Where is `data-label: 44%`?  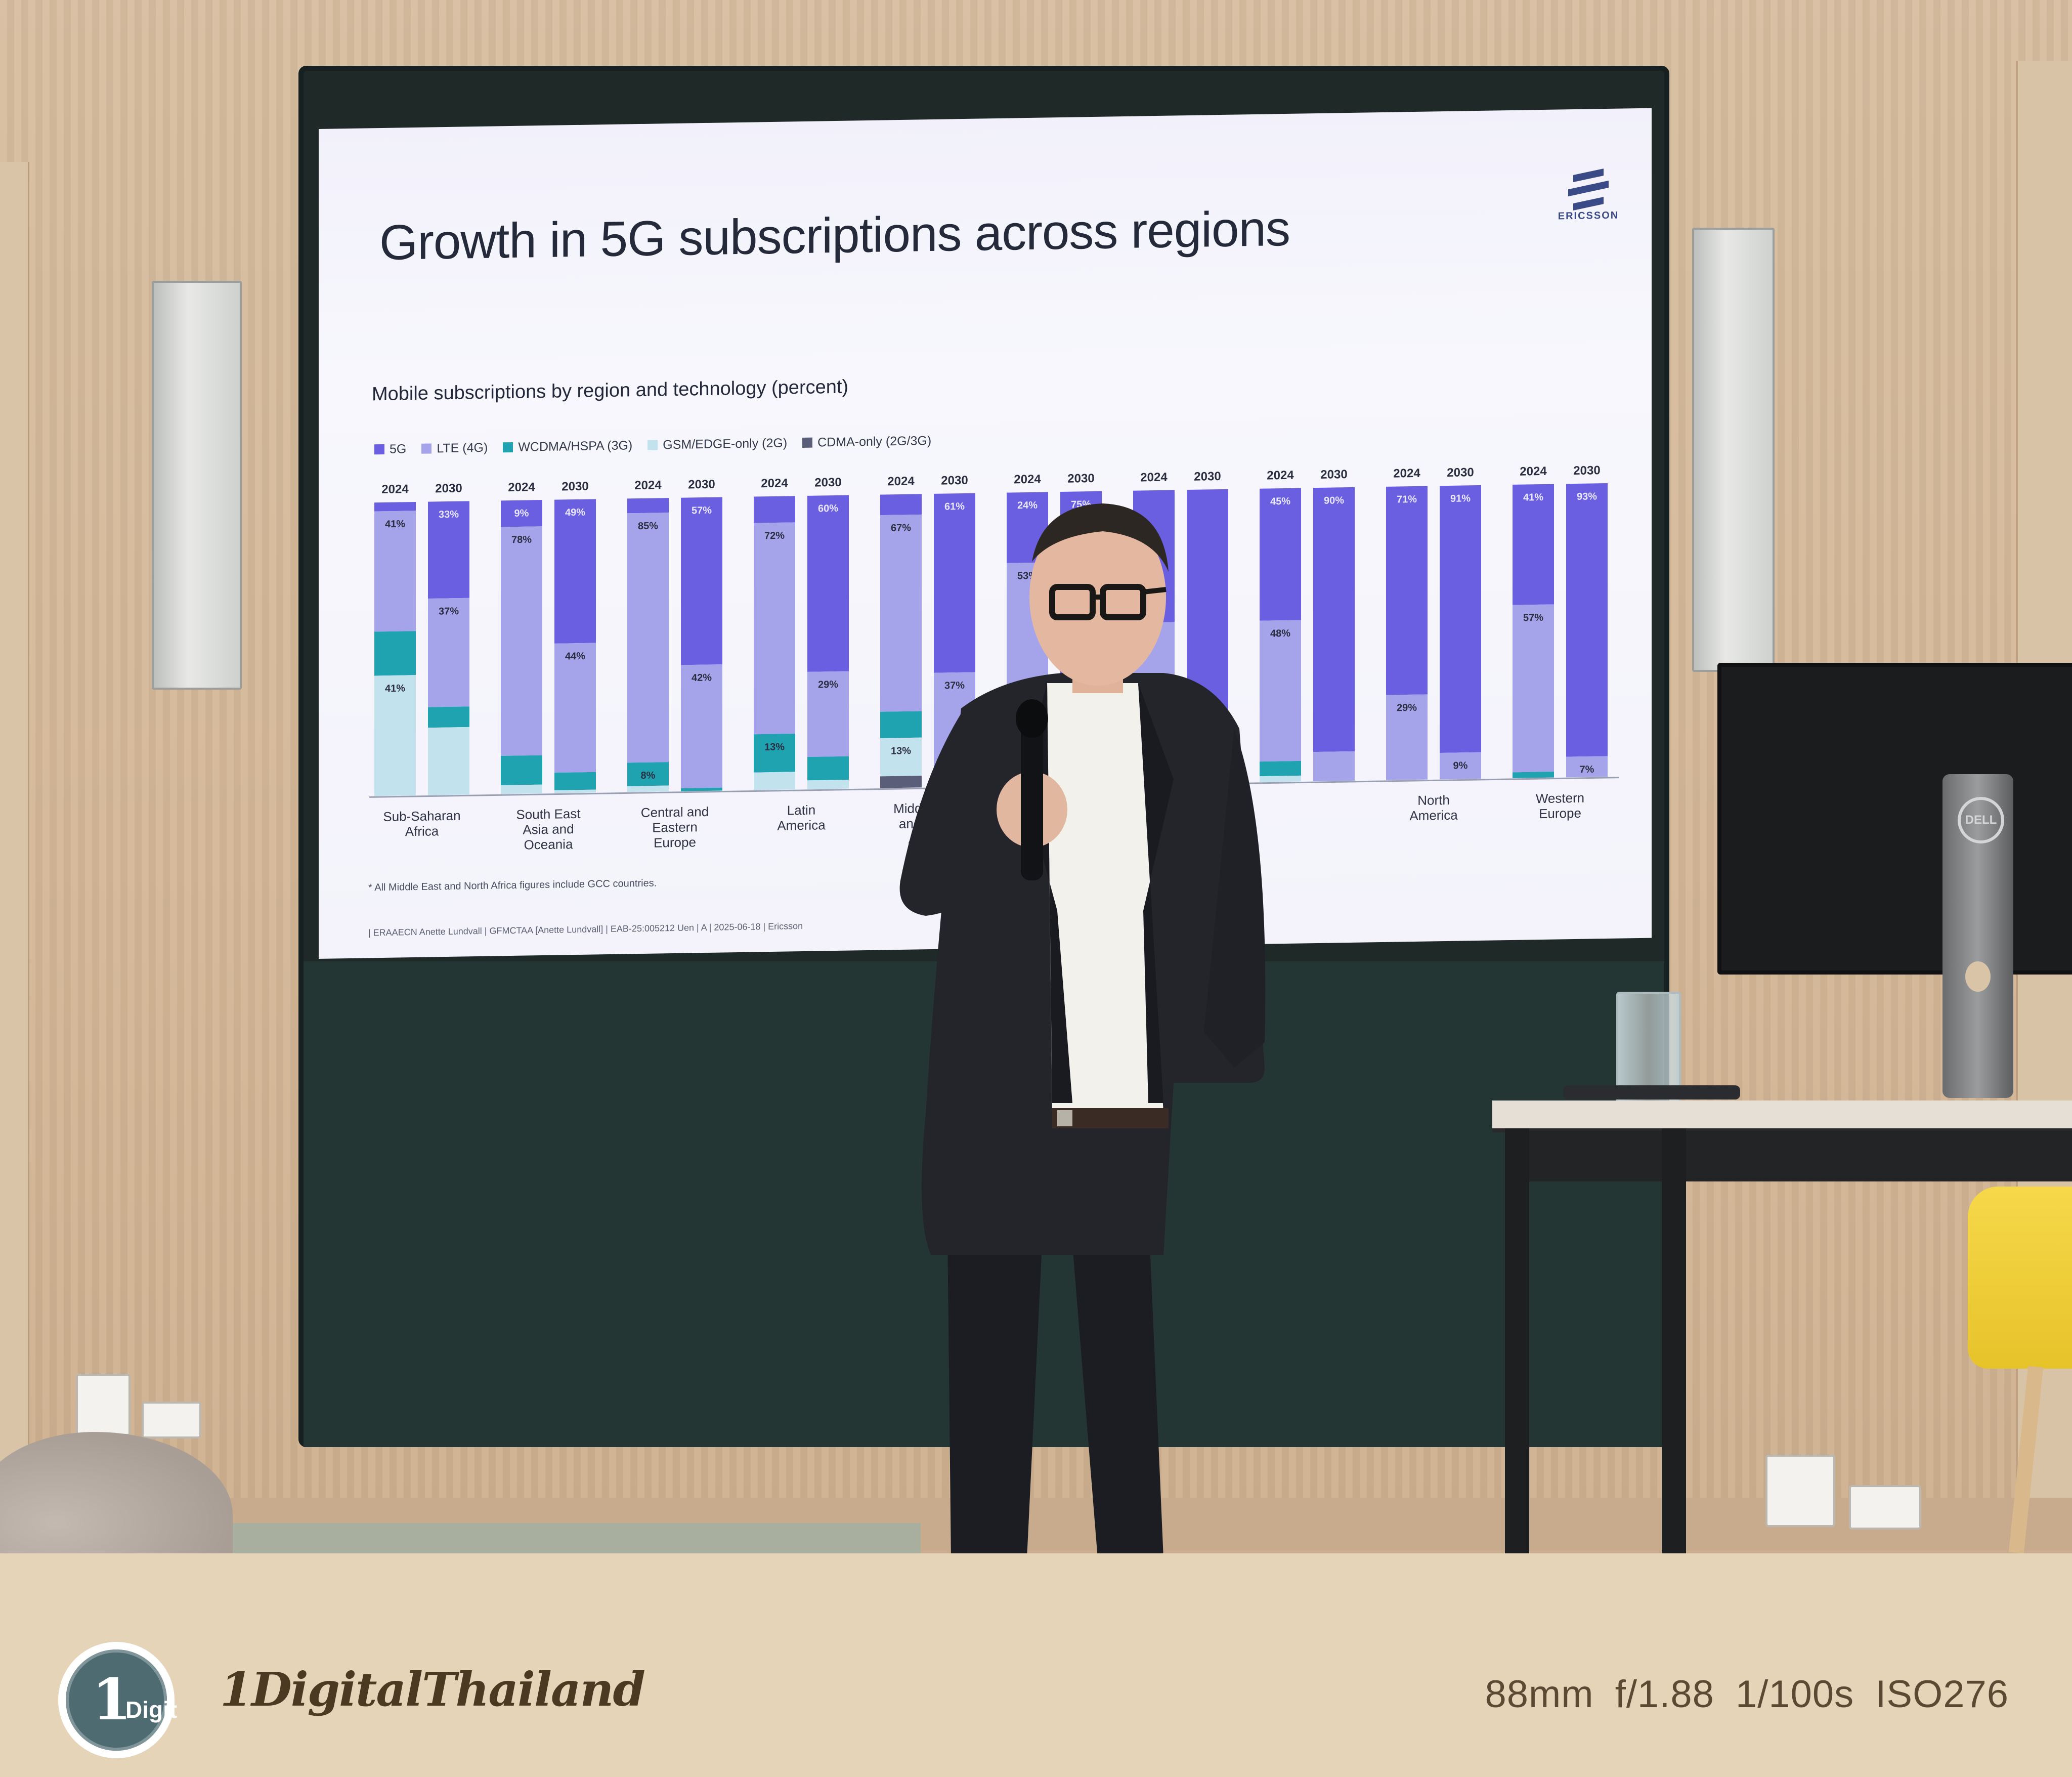 data-label: 44% is located at coordinates (575, 656).